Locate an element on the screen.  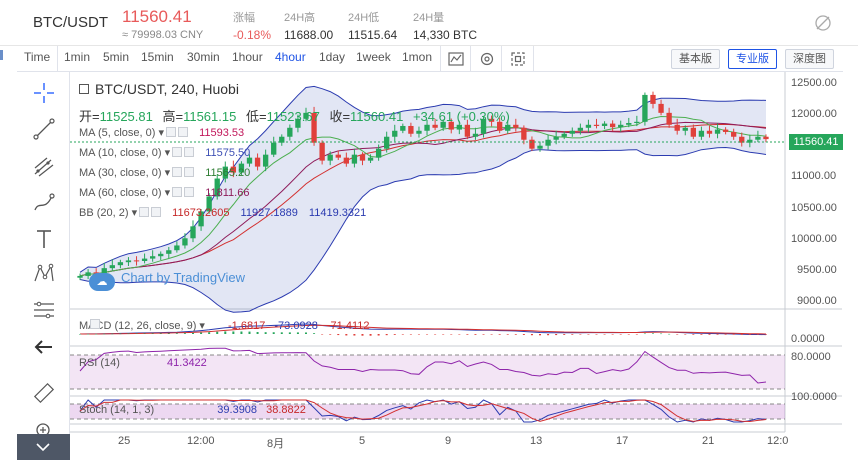
macd-value: -73.0928 is located at coordinates (296, 326).